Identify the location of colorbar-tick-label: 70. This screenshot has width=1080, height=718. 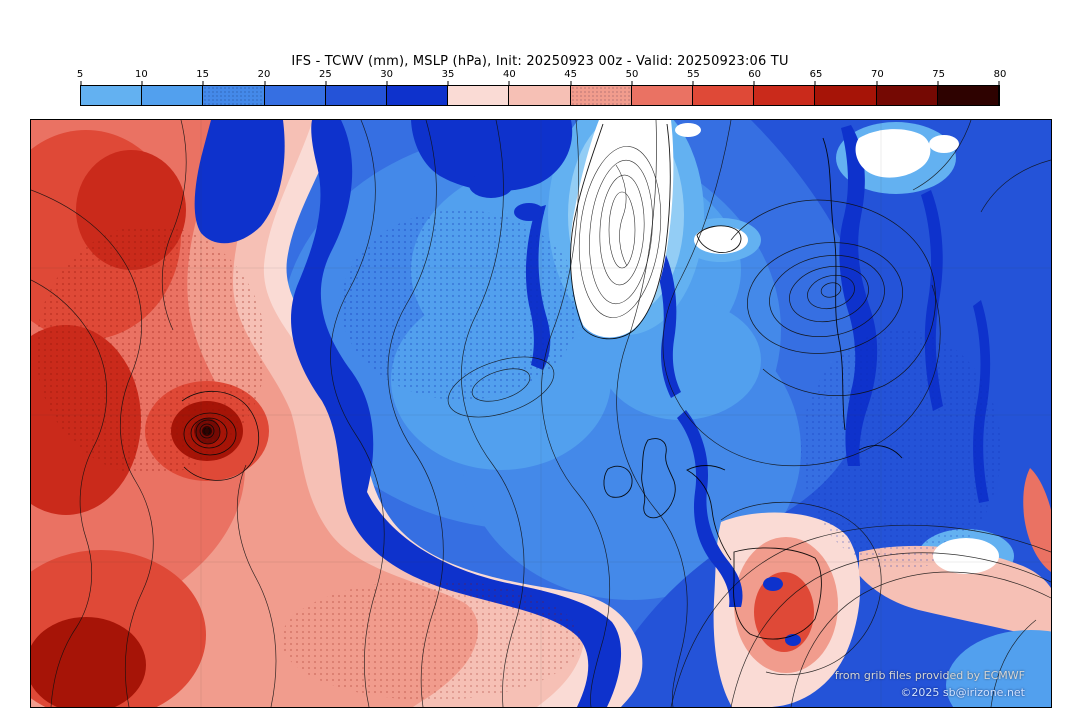
(877, 74).